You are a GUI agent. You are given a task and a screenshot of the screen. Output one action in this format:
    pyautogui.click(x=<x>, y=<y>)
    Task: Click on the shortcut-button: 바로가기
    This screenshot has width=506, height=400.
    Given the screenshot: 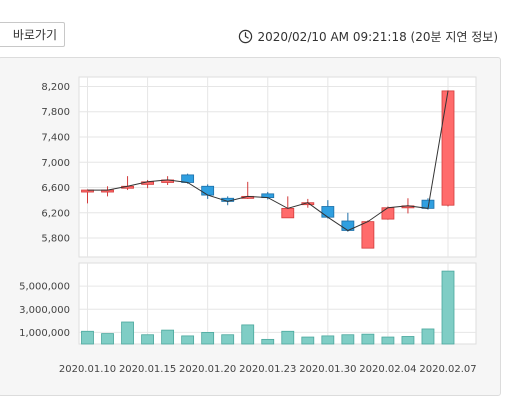 What is the action you would take?
    pyautogui.click(x=32, y=34)
    